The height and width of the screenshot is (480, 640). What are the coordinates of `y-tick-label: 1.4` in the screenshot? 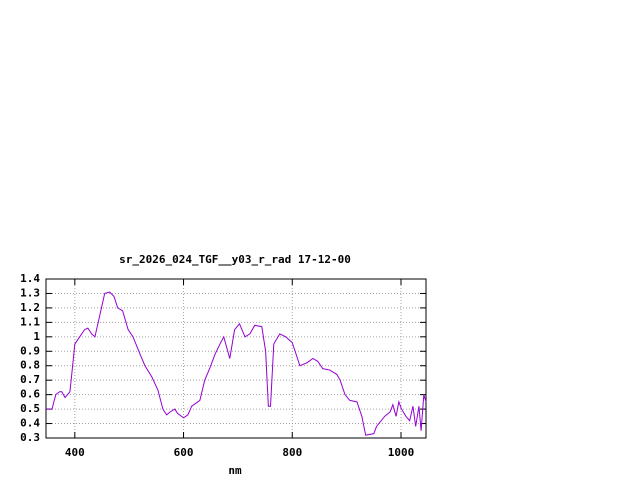 It's located at (30, 278).